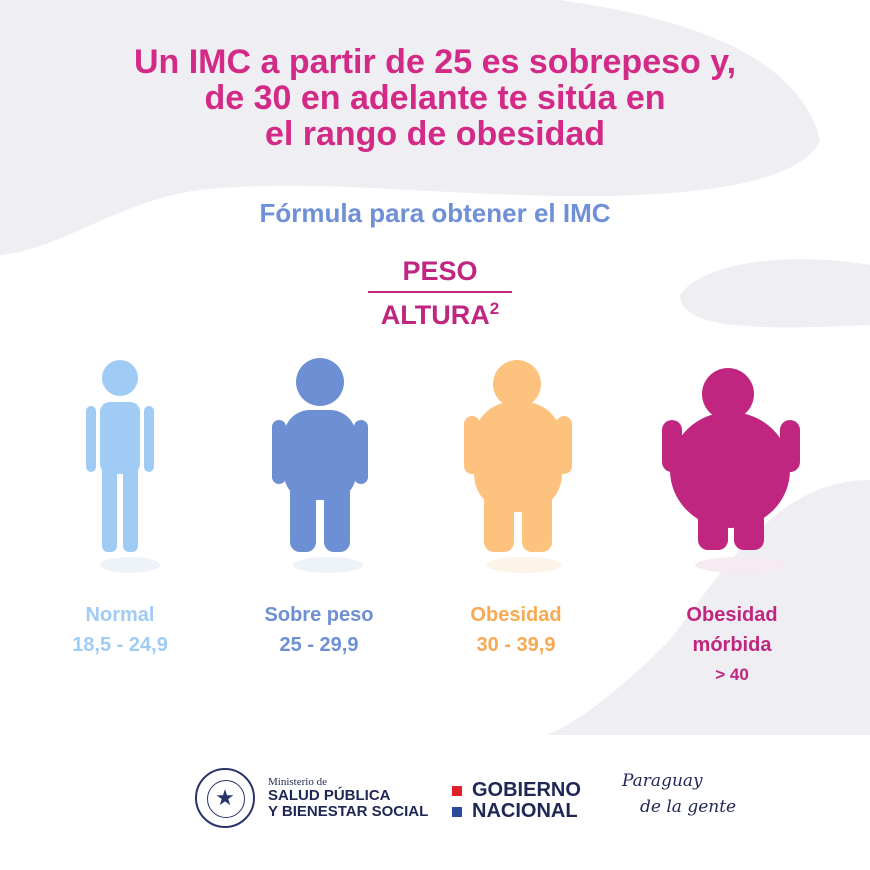 The width and height of the screenshot is (870, 870). What do you see at coordinates (518, 466) in the screenshot?
I see `obese-figure-icon` at bounding box center [518, 466].